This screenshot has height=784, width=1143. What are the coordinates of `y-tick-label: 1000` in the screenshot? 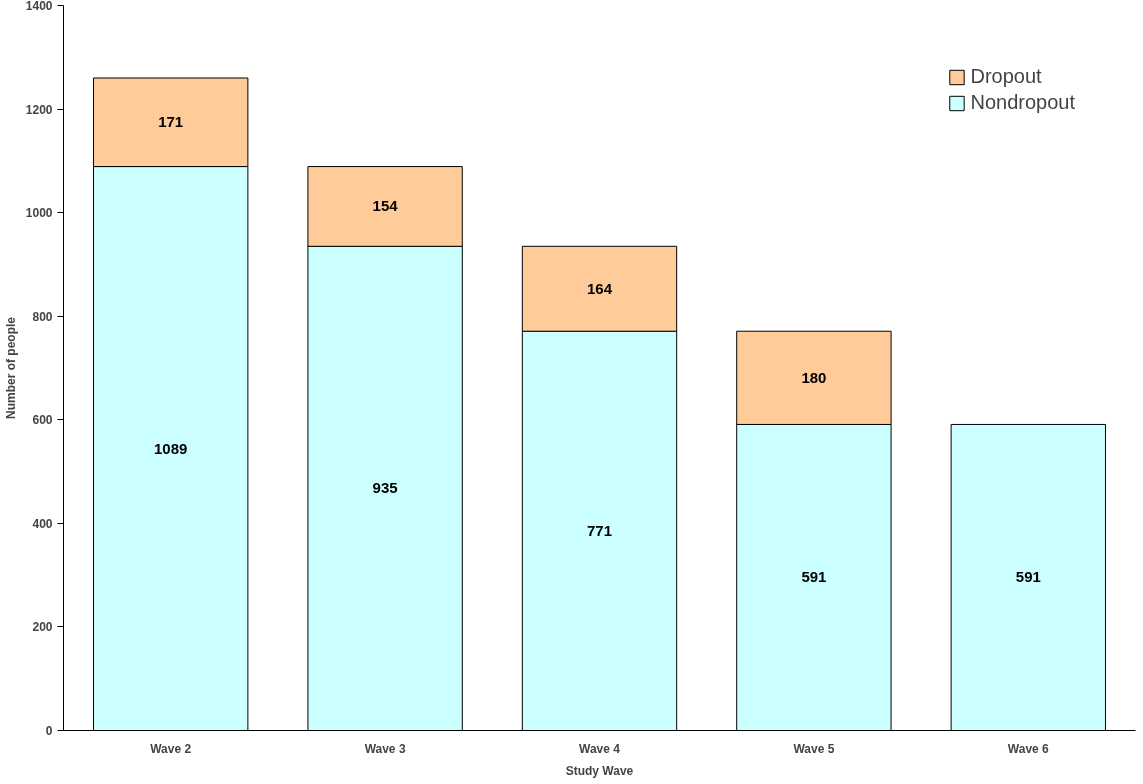 It's located at (39, 213).